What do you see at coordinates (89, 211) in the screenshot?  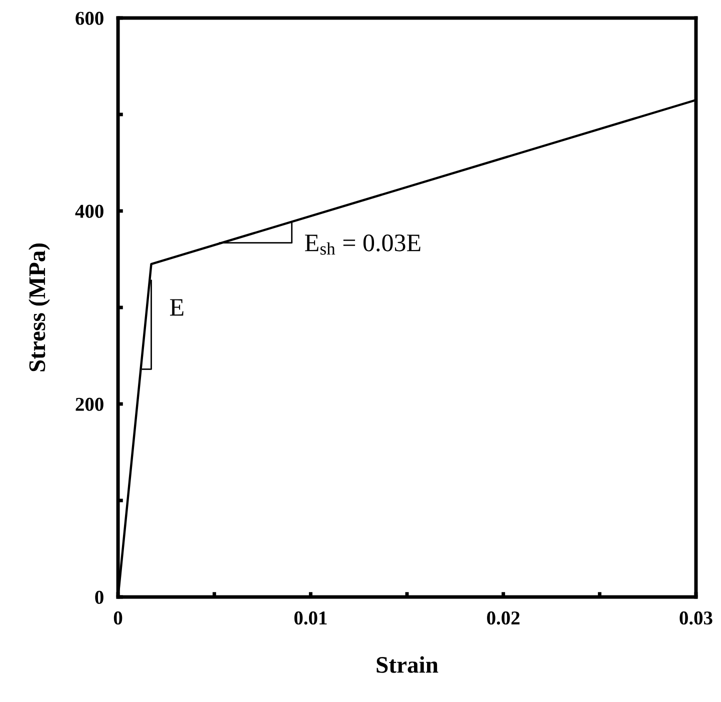 I see `y-tick-label: 400` at bounding box center [89, 211].